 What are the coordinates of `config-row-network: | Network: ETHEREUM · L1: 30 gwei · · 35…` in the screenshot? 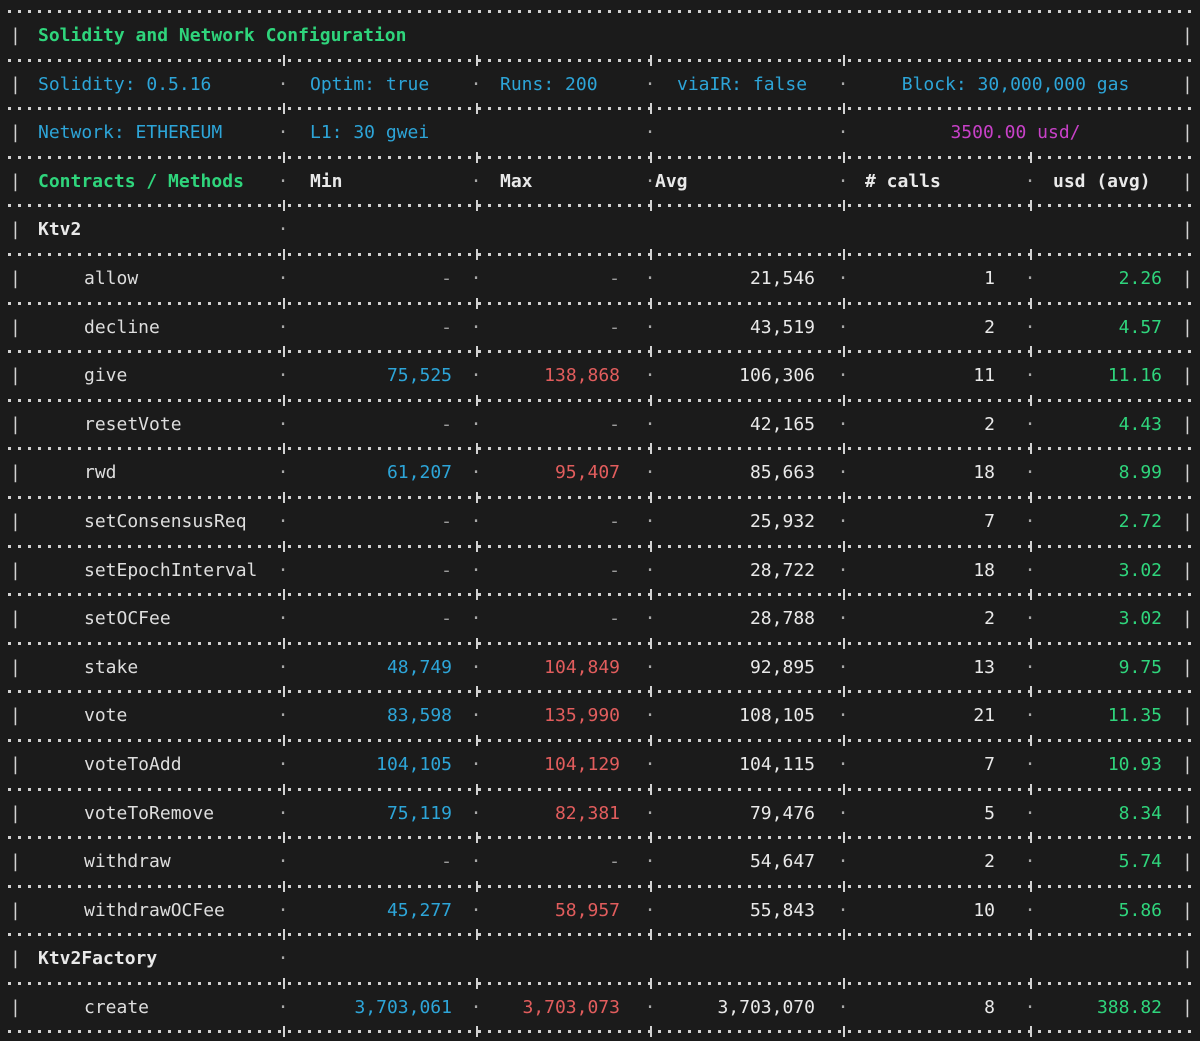 It's located at (600, 133).